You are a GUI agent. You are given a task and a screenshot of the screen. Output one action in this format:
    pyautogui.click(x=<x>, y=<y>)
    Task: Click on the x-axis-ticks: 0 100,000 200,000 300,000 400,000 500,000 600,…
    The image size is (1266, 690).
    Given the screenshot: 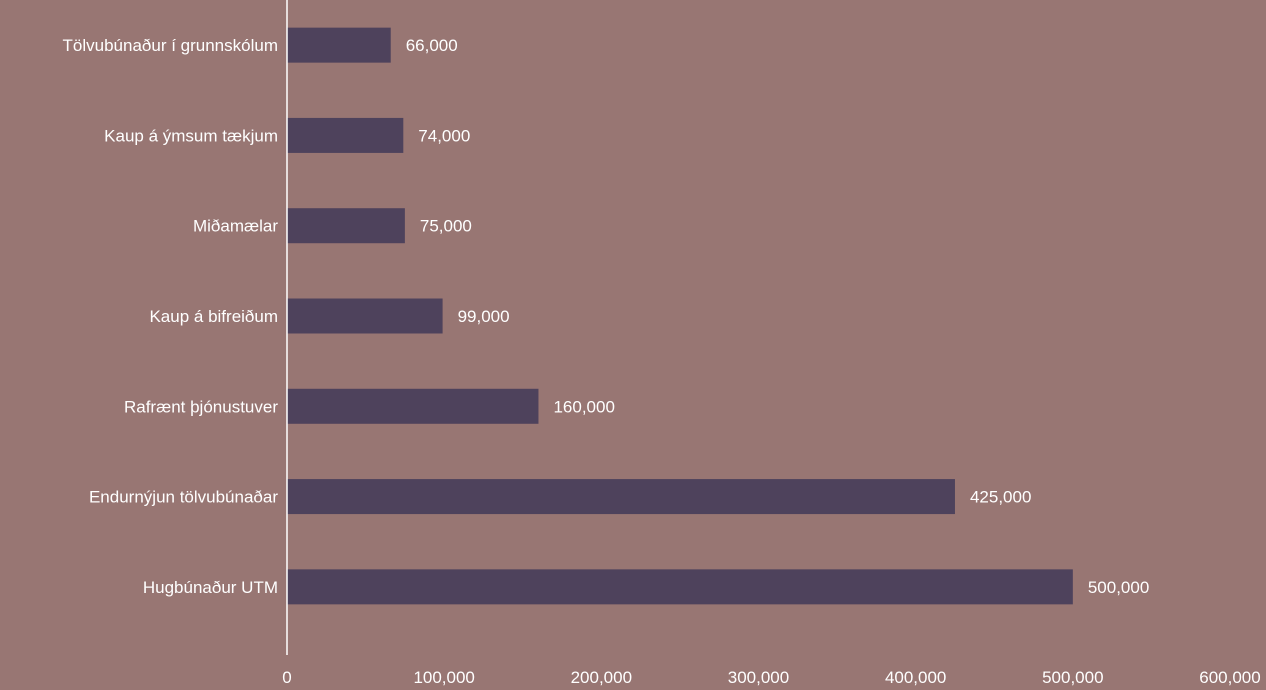 What is the action you would take?
    pyautogui.click(x=771, y=677)
    